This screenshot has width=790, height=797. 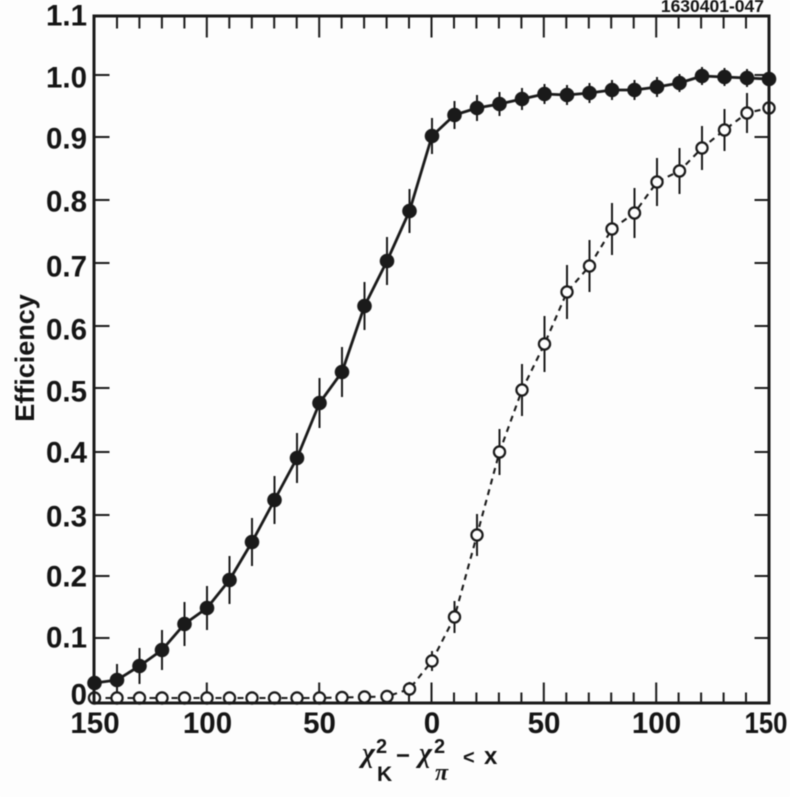 What do you see at coordinates (66, 202) in the screenshot?
I see `svg-text: 0.8` at bounding box center [66, 202].